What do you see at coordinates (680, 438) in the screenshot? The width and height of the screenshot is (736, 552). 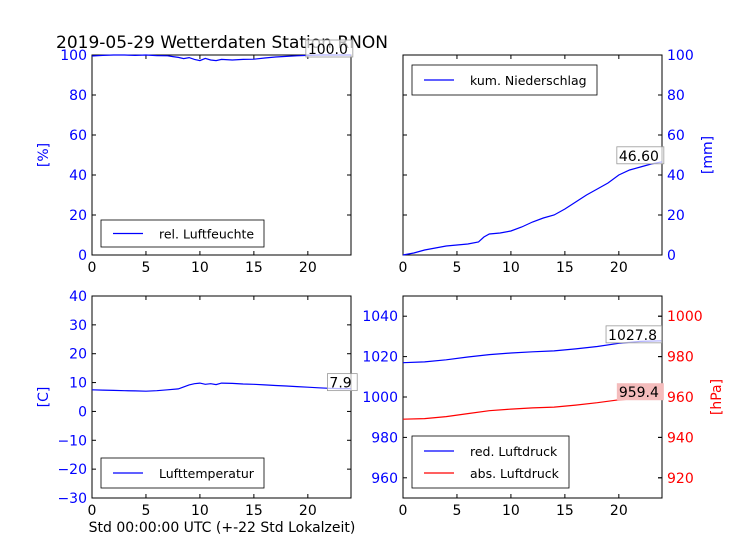 I see `y2-tick-label: 940` at bounding box center [680, 438].